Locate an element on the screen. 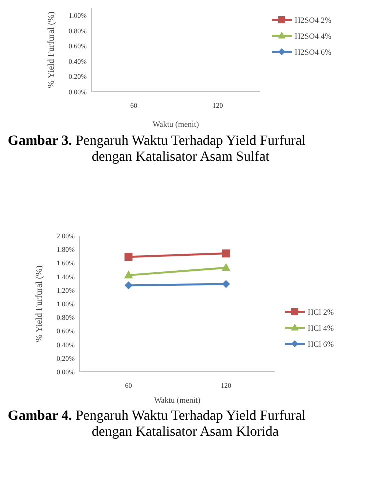 This screenshot has height=481, width=367. legend-label: HCl 2% is located at coordinates (321, 312).